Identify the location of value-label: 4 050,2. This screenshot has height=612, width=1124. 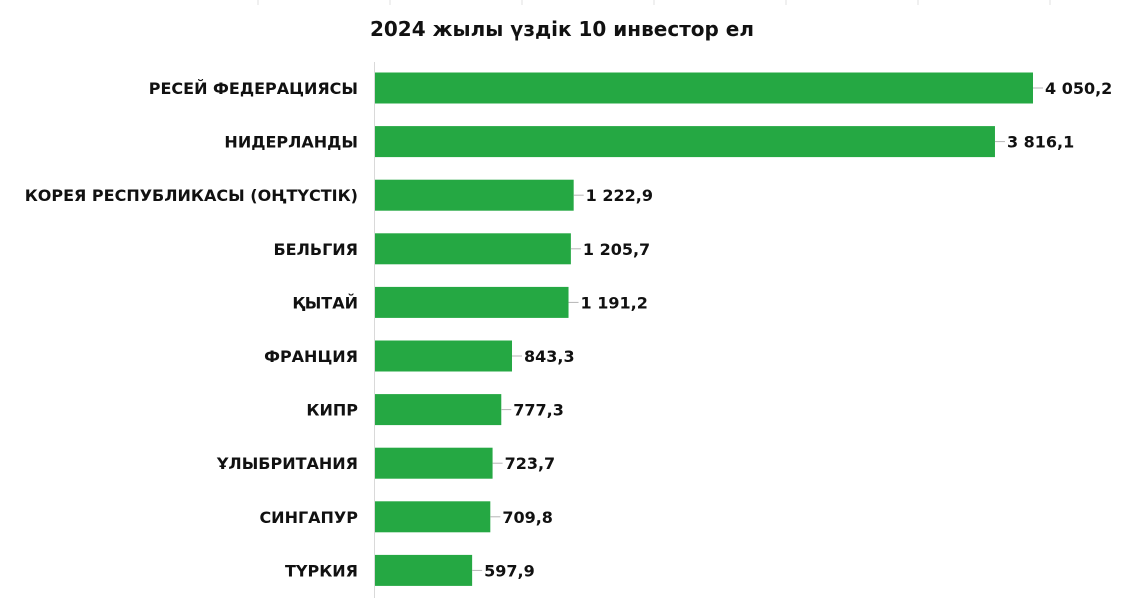
(1078, 88).